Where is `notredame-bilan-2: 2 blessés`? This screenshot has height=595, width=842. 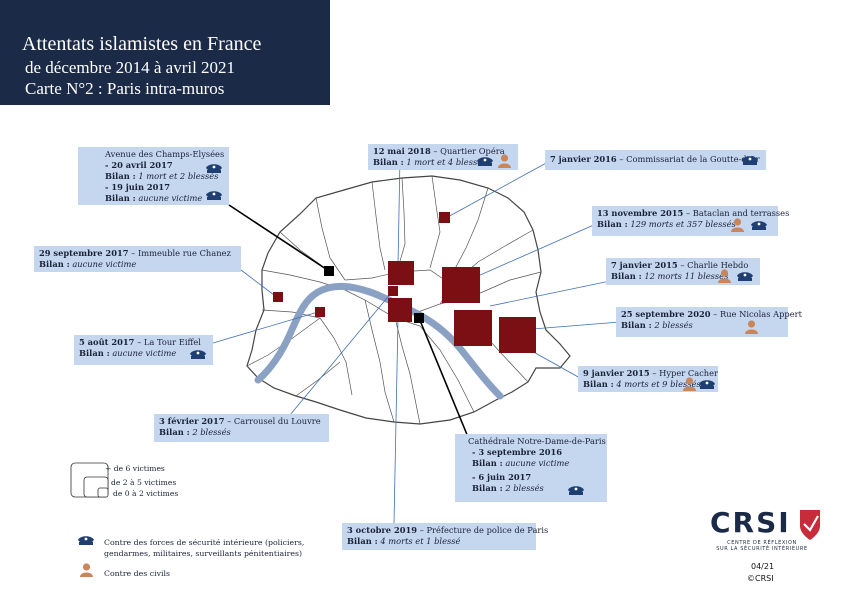
notredame-bilan-2: 2 blessés is located at coordinates (524, 488).